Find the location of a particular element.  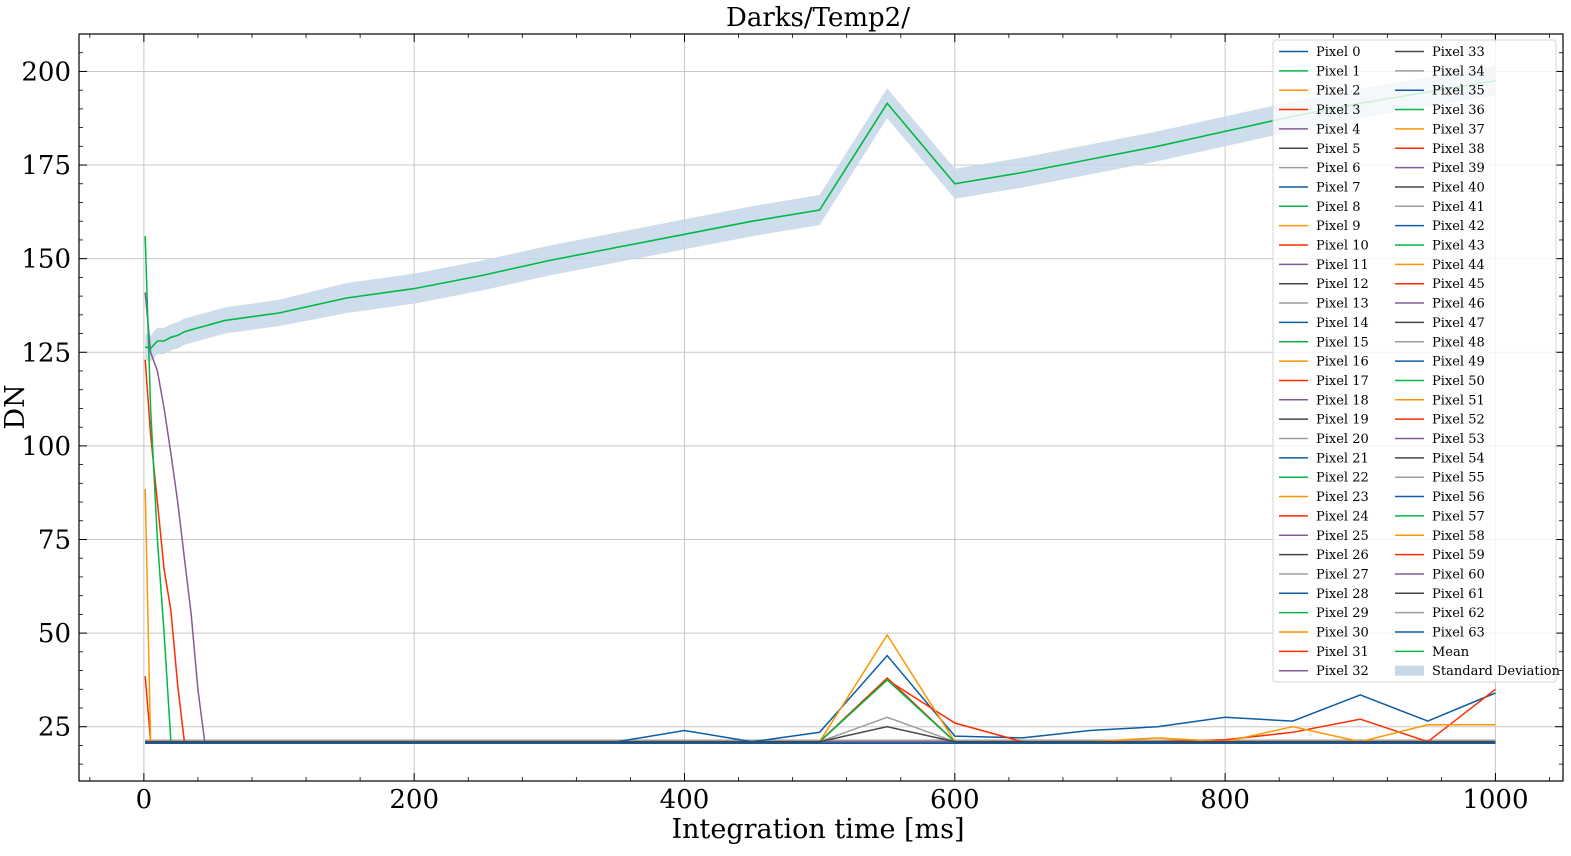

legend-entry-label: Pixel 49 is located at coordinates (1458, 362).